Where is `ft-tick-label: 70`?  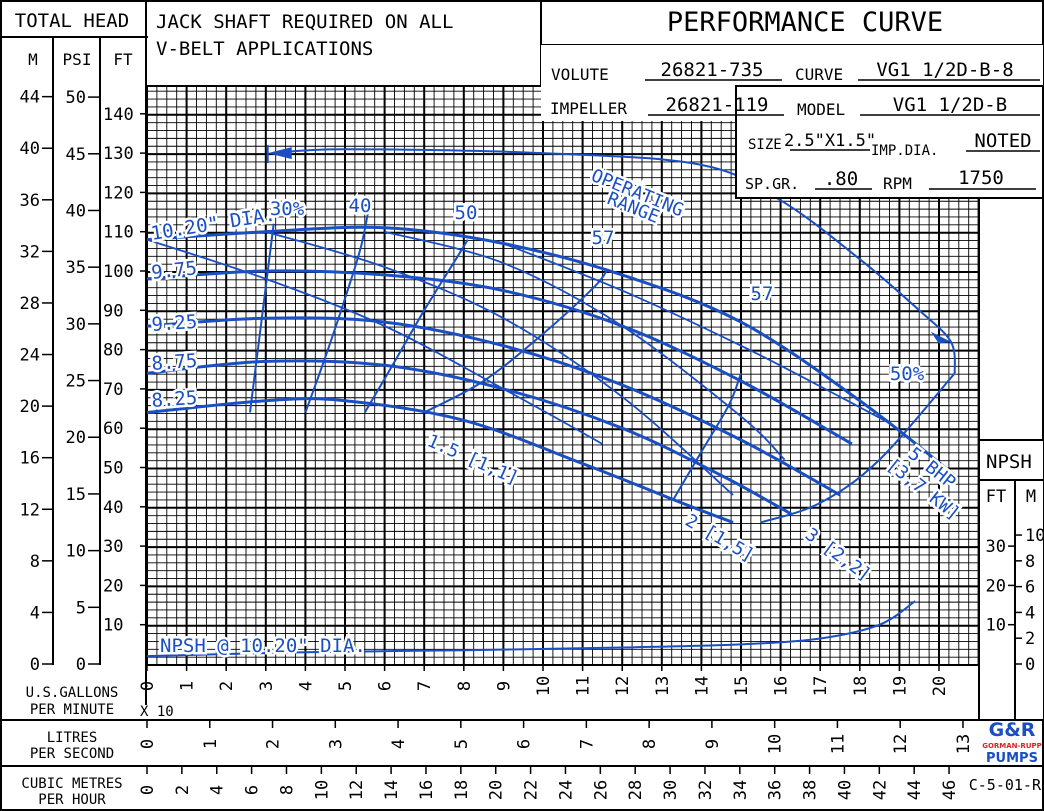 ft-tick-label: 70 is located at coordinates (113, 390).